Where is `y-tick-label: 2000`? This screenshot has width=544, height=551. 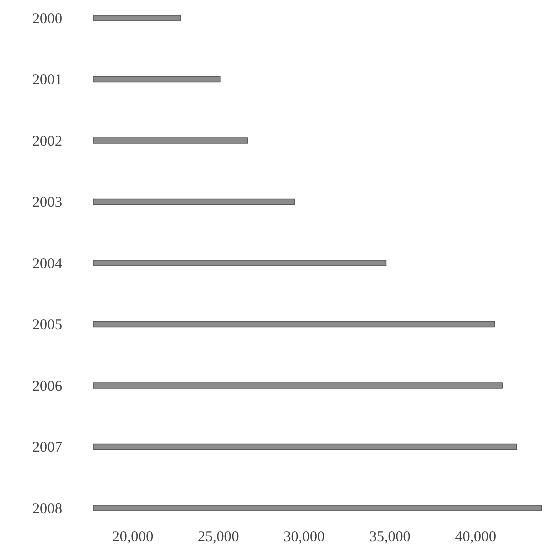 y-tick-label: 2000 is located at coordinates (47, 19).